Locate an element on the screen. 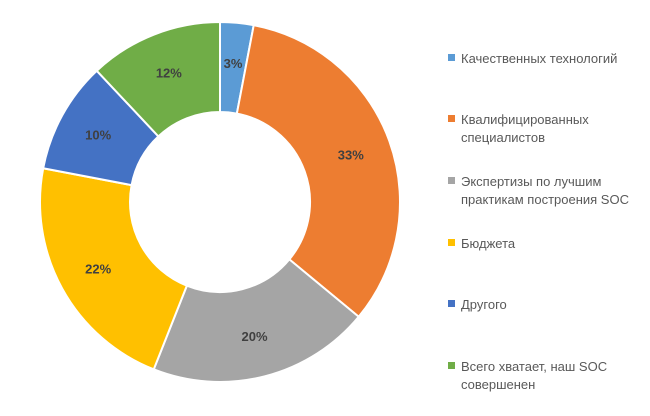 The width and height of the screenshot is (650, 416). legend-label: Бюджета is located at coordinates (488, 243).